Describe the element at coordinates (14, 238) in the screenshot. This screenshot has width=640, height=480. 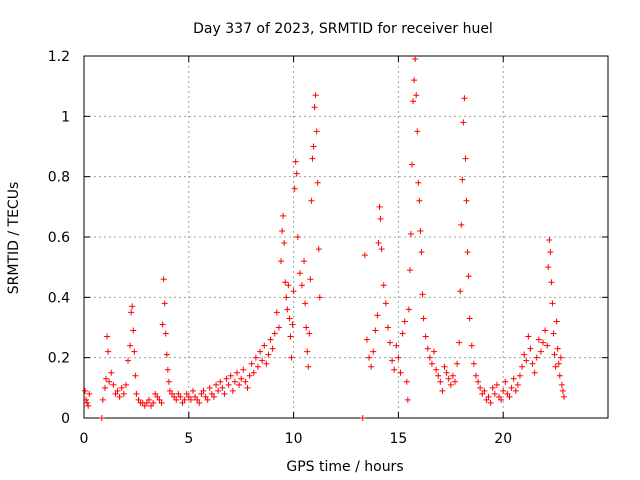
I see `y-axis-label: SRMTID / TECUs` at that location.